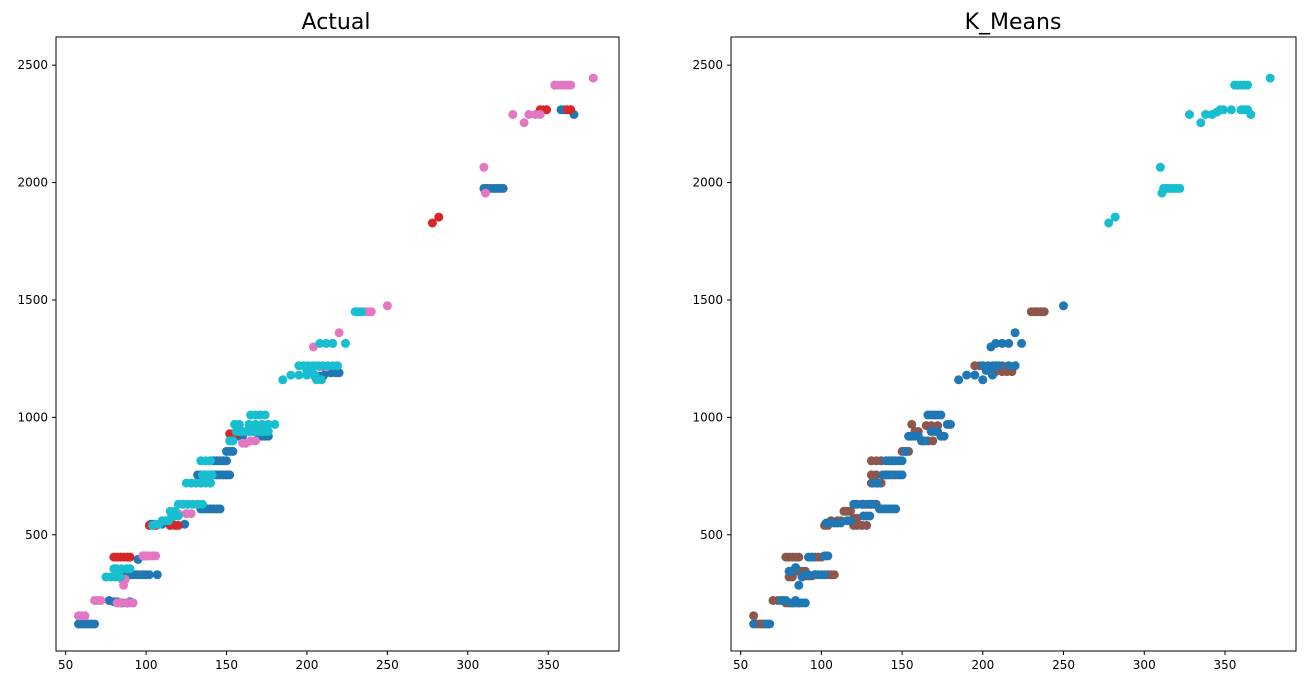 This screenshot has height=687, width=1305. Describe the element at coordinates (1013, 22) in the screenshot. I see `chart-title-kmeans: K_Means` at that location.